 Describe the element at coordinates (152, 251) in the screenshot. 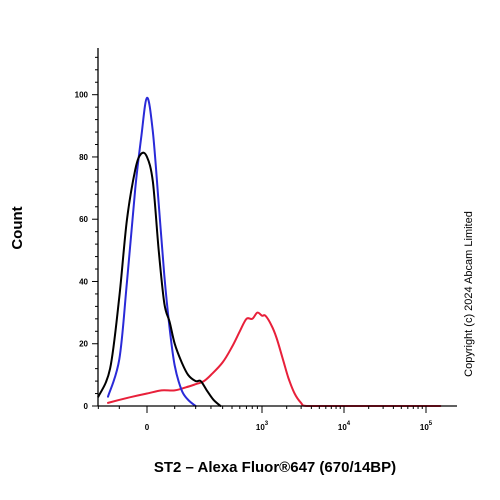

I see `series-line-blue` at that location.